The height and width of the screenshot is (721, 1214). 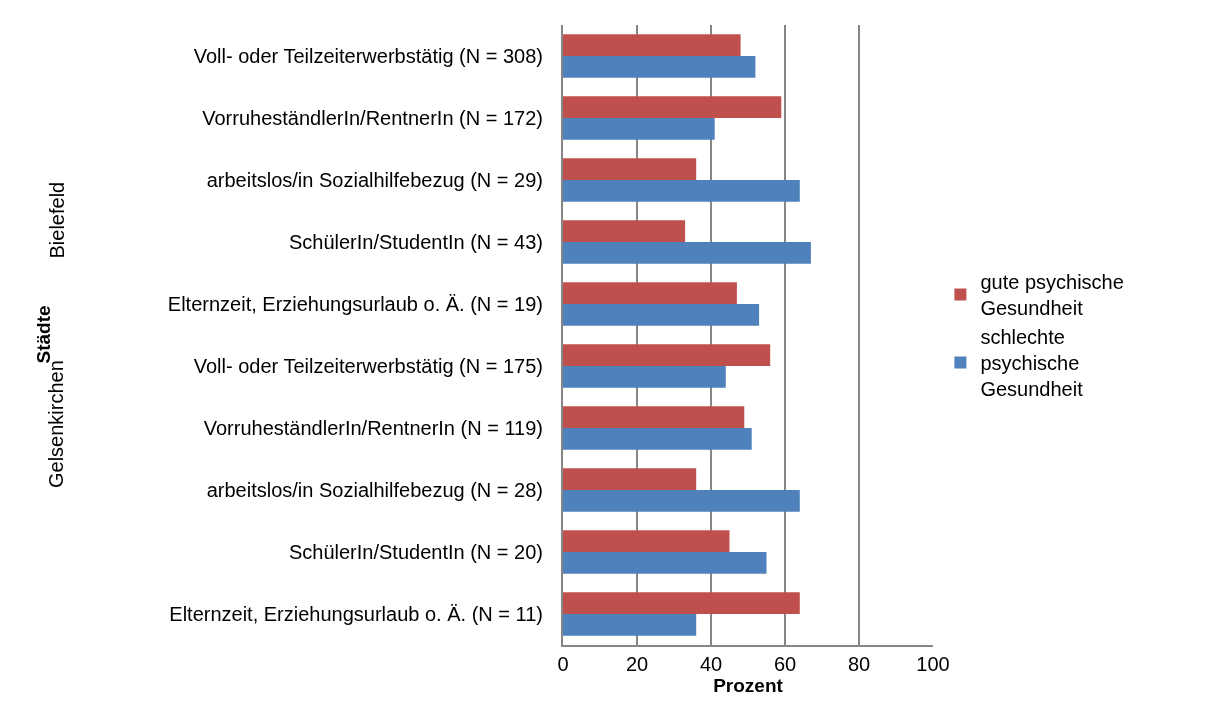 I want to click on x-tick-label: 100, so click(x=933, y=664).